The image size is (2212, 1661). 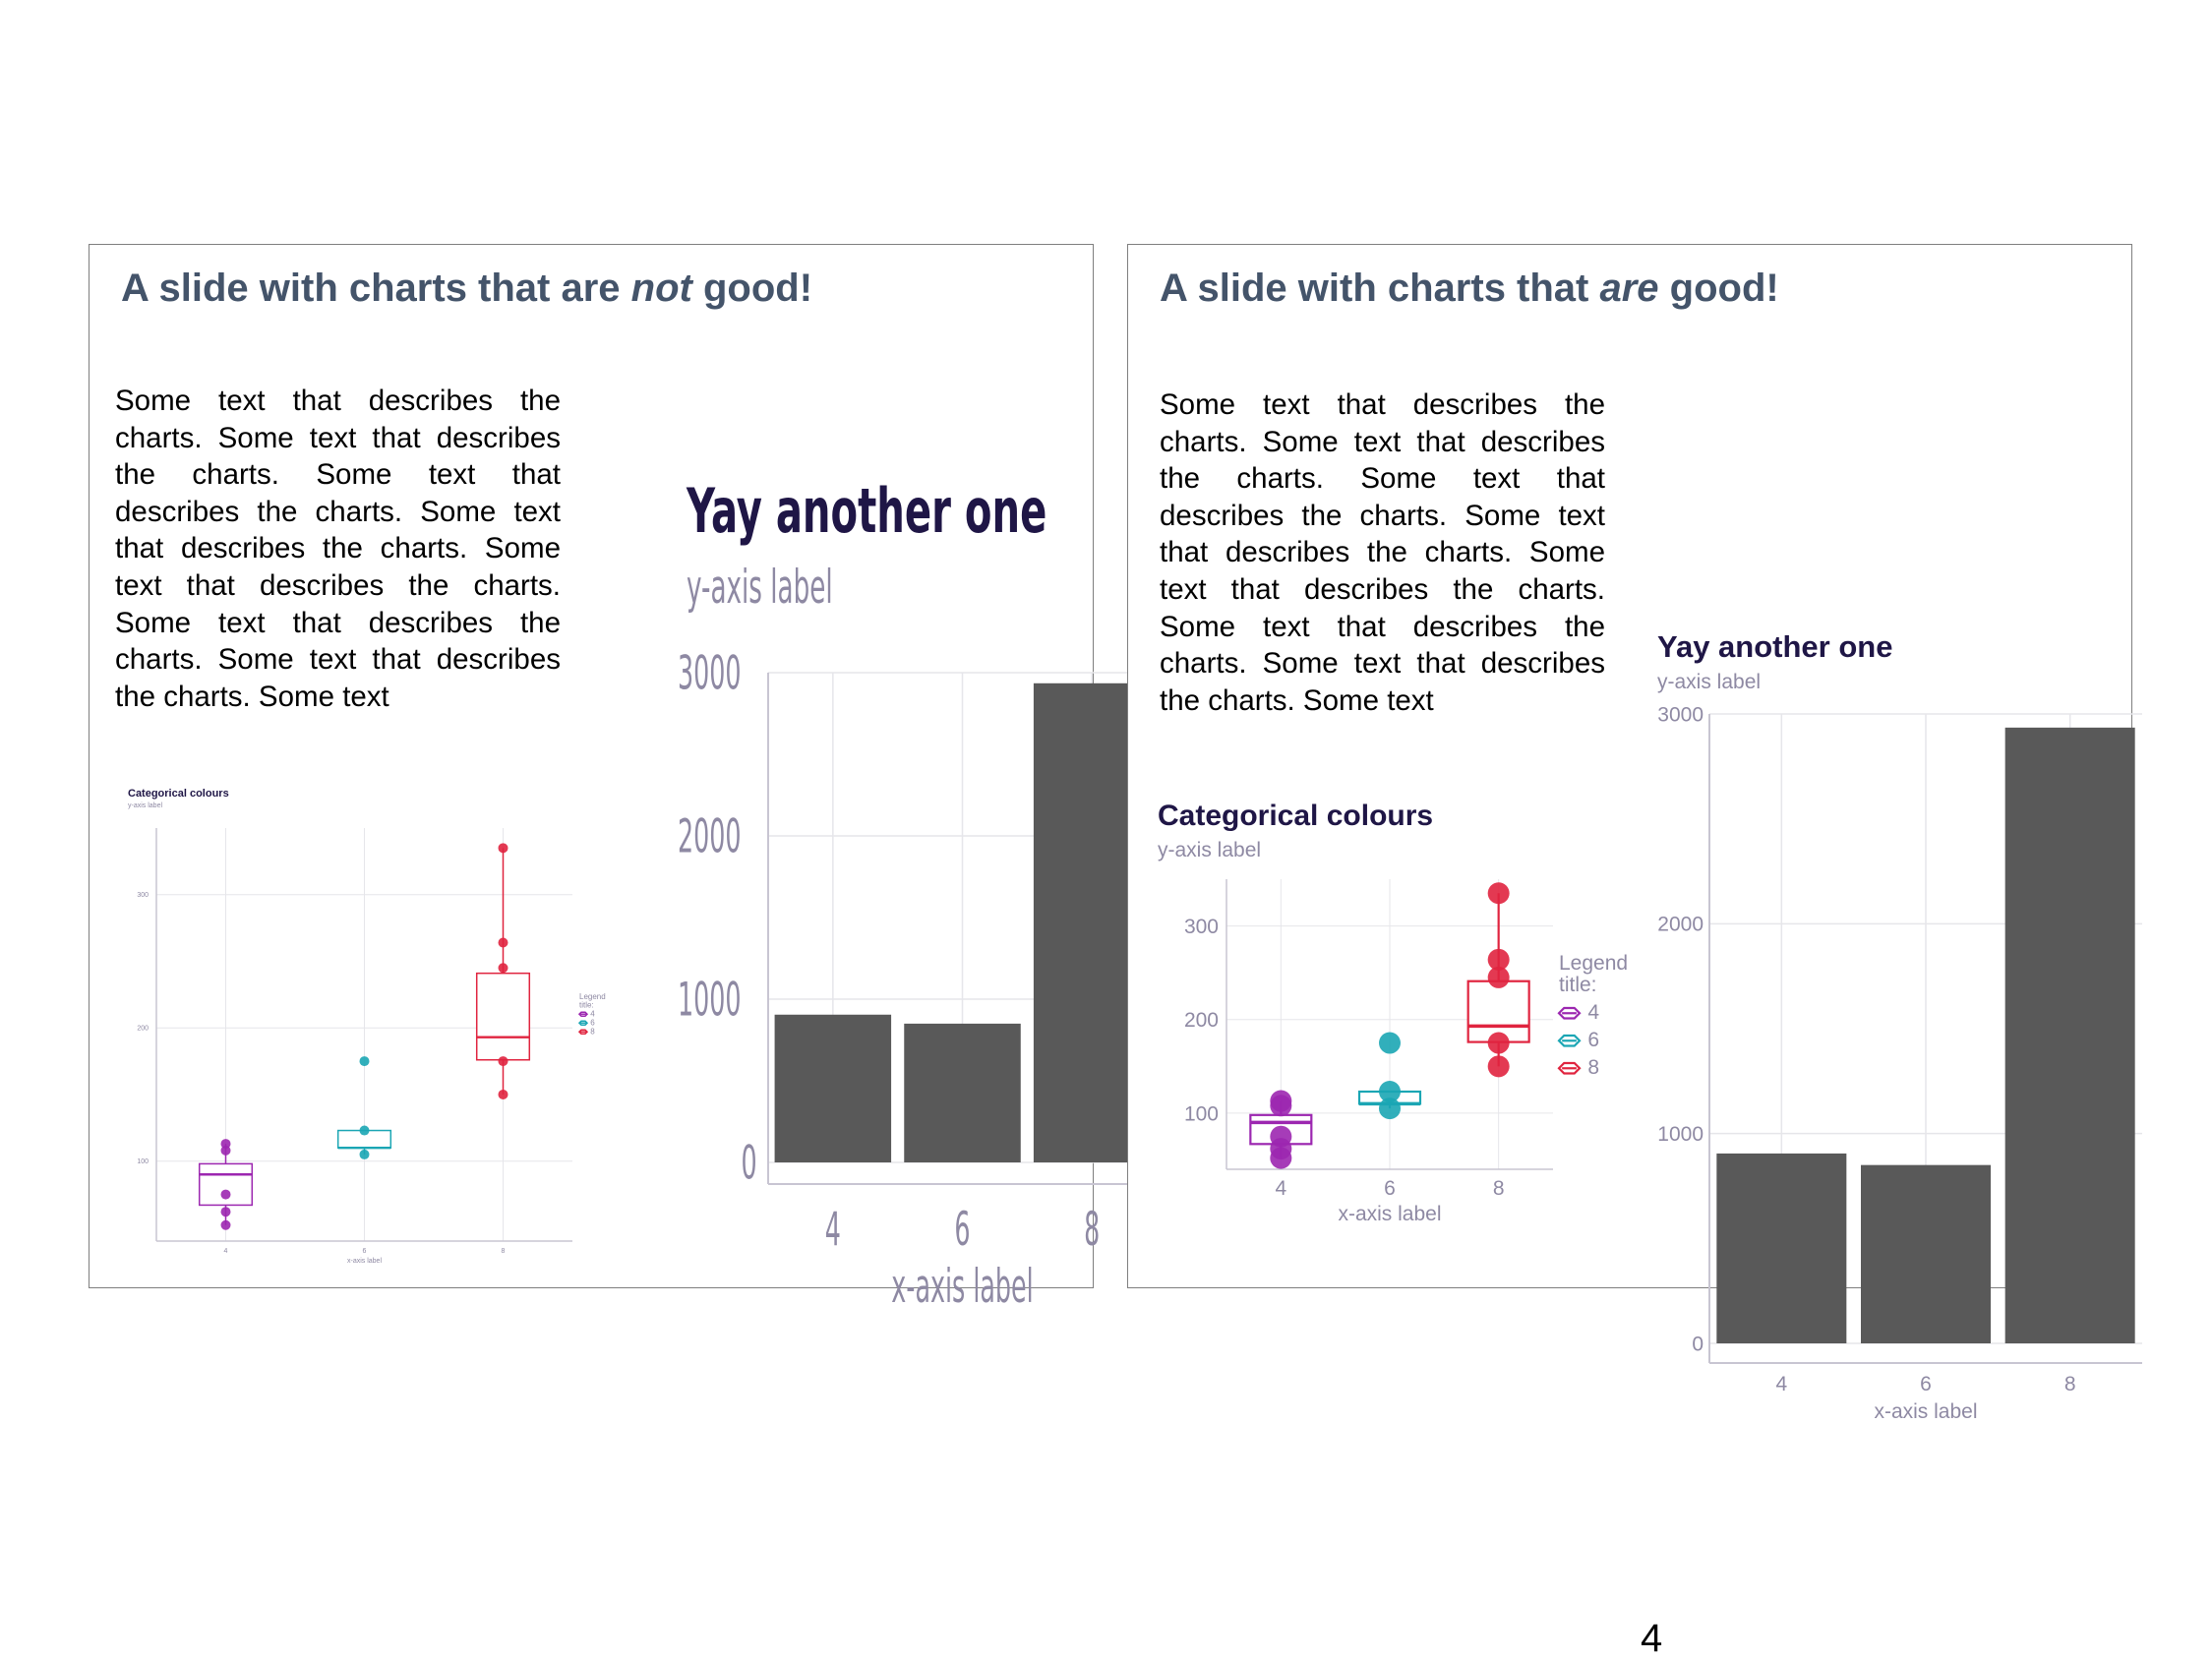 I want to click on slide-title: A slide with charts that are not good!, so click(x=467, y=289).